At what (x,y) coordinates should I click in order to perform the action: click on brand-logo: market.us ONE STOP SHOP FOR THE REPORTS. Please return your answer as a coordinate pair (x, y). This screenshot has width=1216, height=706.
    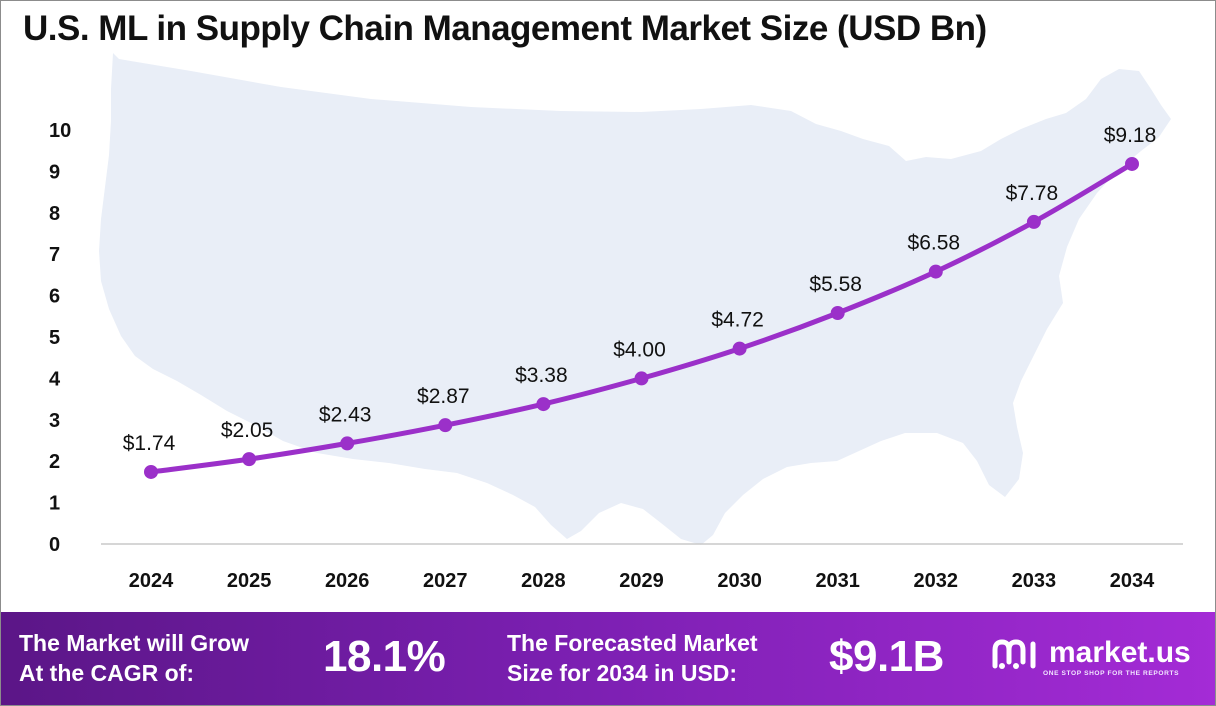
    Looking at the image, I should click on (1103, 662).